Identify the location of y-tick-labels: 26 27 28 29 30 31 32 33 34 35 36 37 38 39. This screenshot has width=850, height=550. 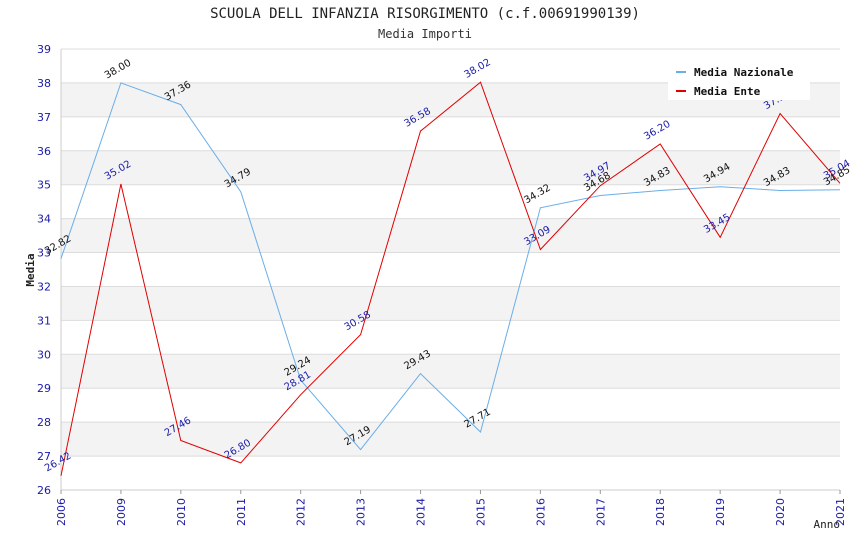
(44, 270).